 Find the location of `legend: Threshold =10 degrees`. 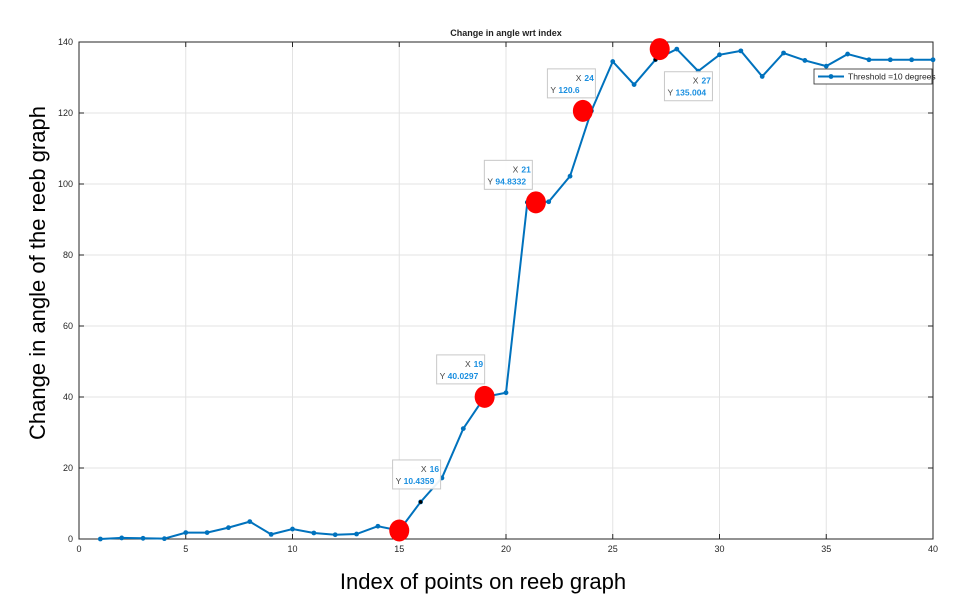

legend: Threshold =10 degrees is located at coordinates (874, 76).